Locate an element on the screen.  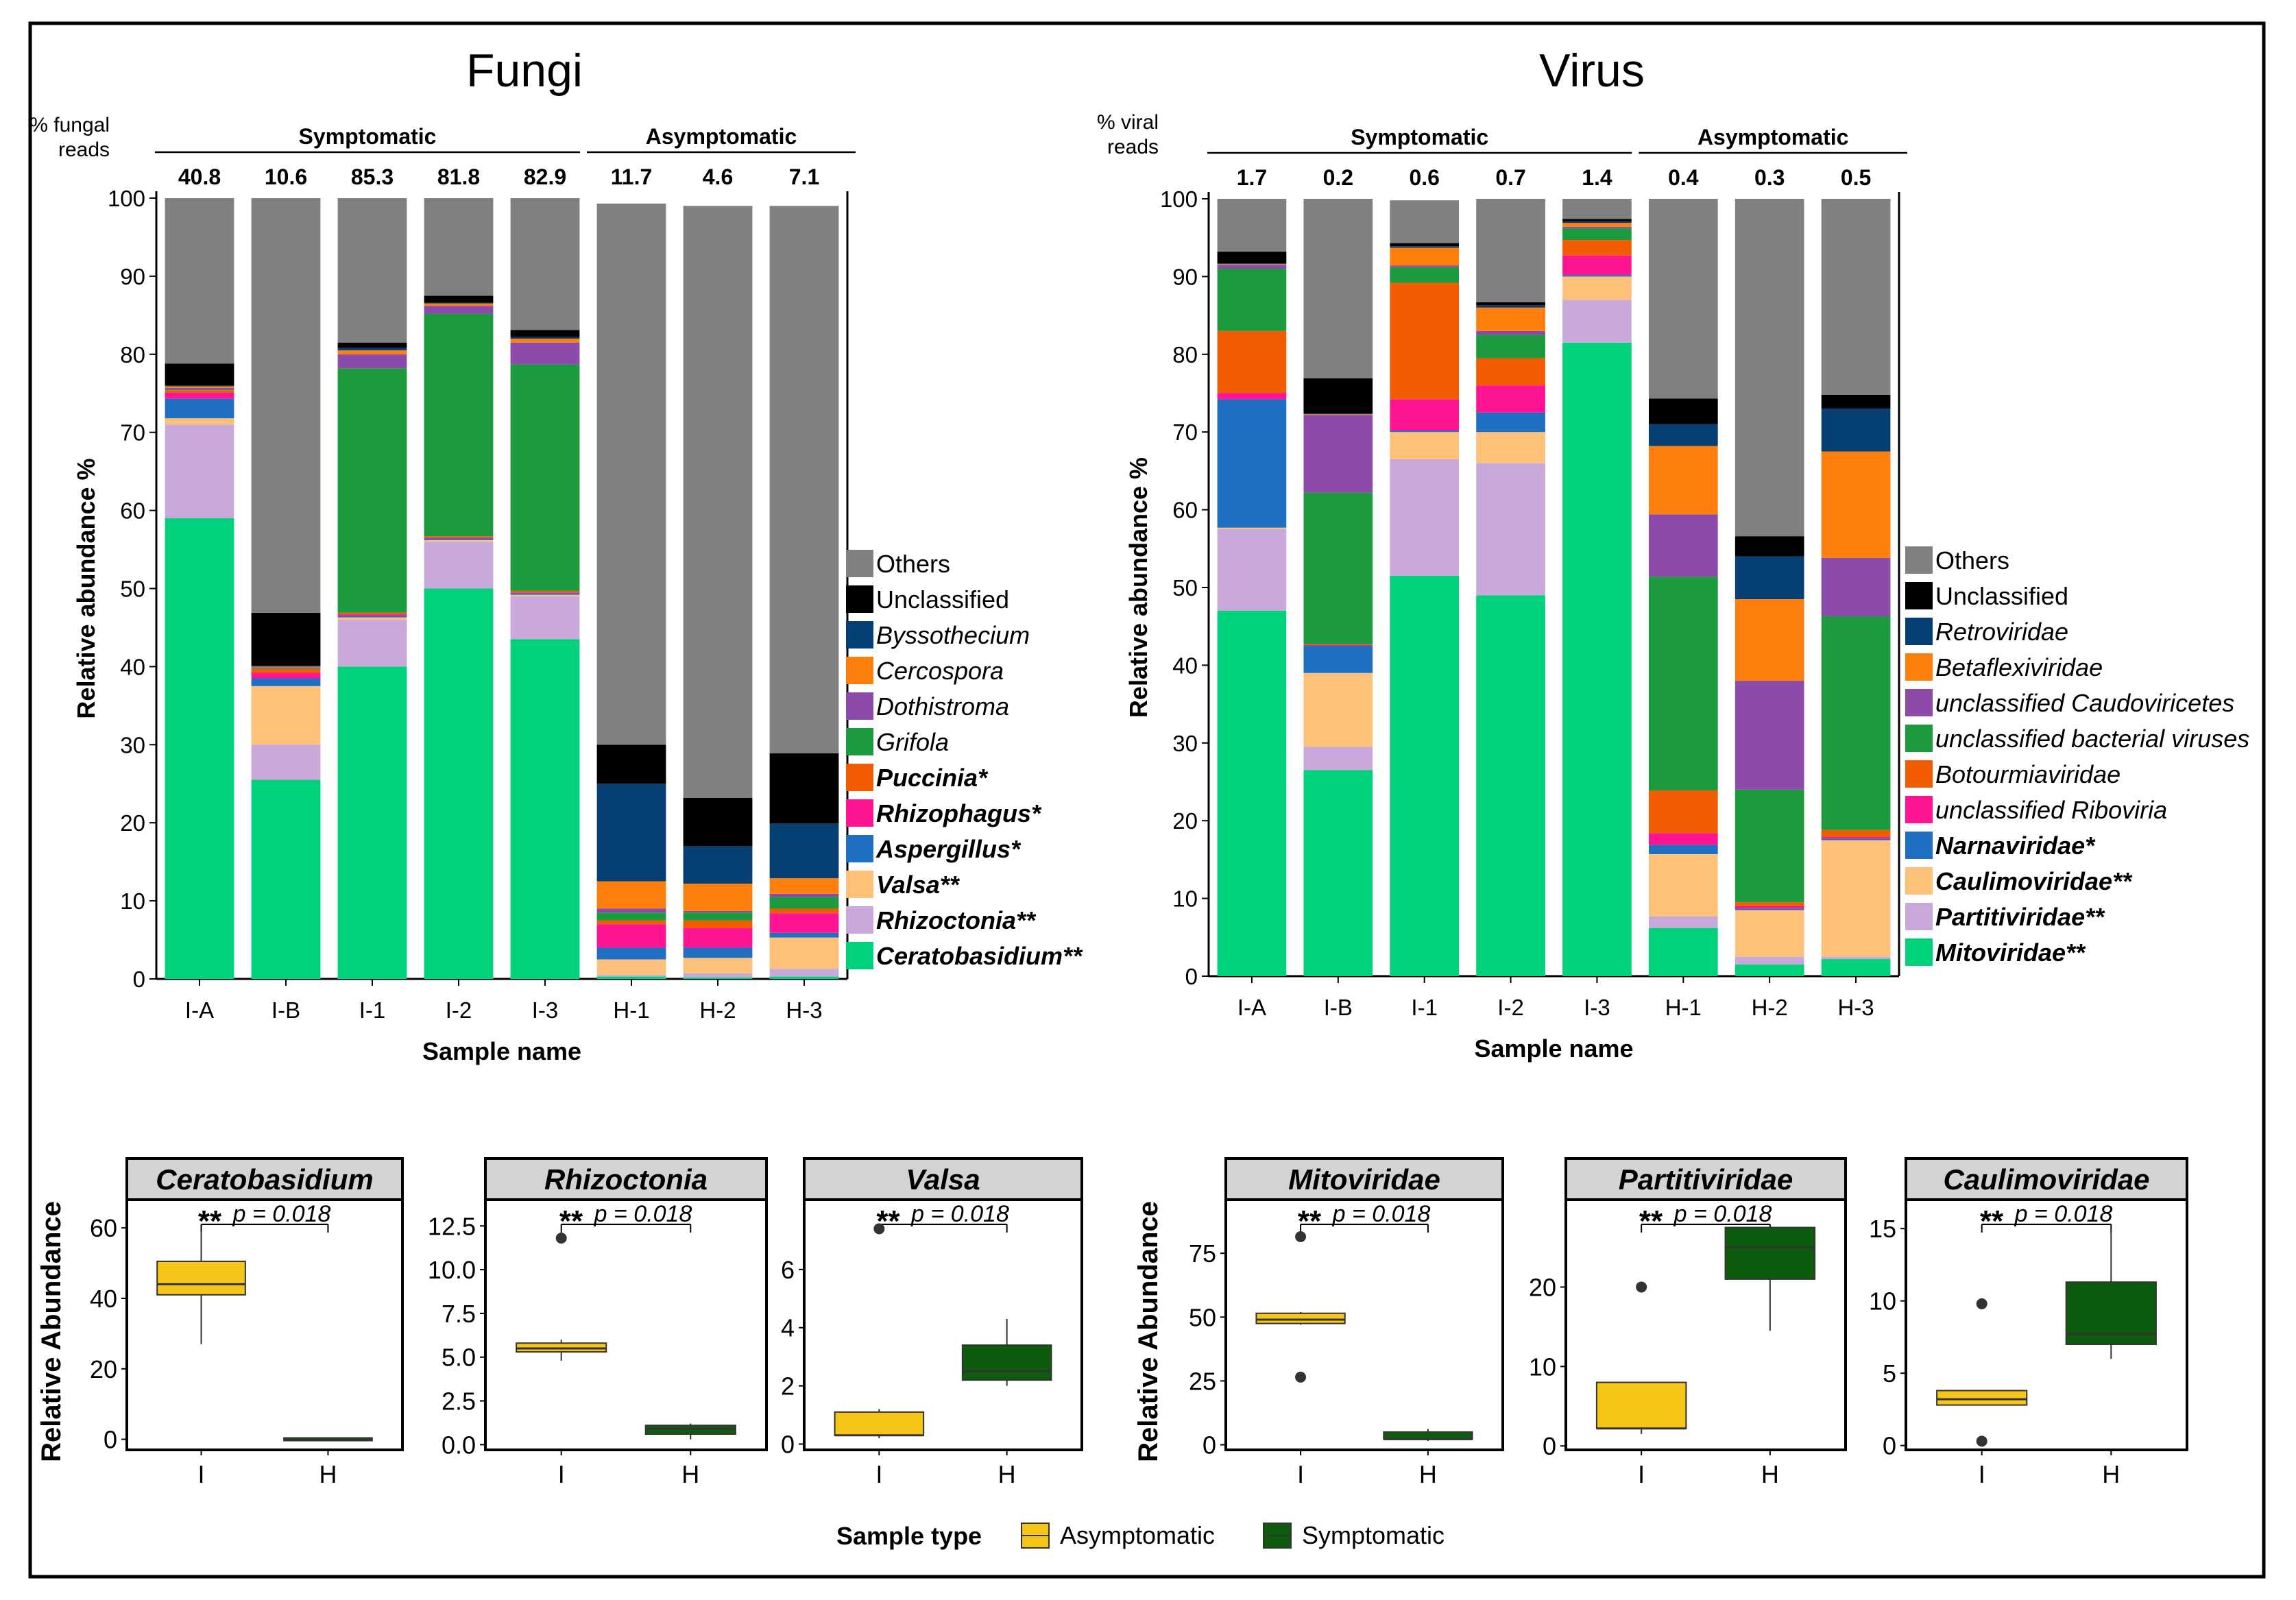
fungi-xtick-label: H-2 is located at coordinates (717, 1010).